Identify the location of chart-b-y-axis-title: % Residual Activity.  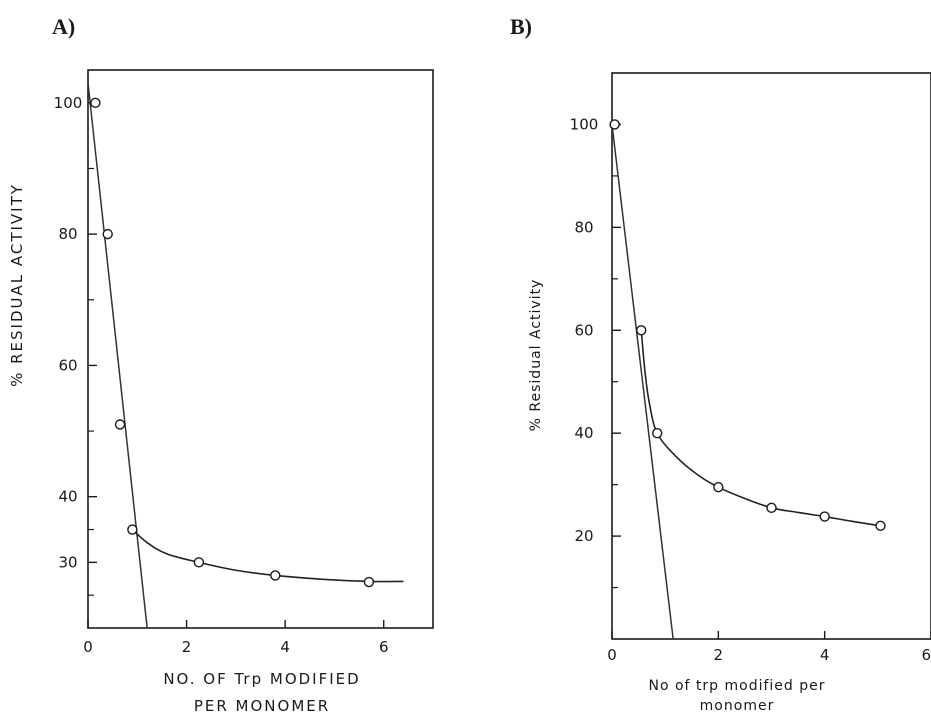
(536, 355).